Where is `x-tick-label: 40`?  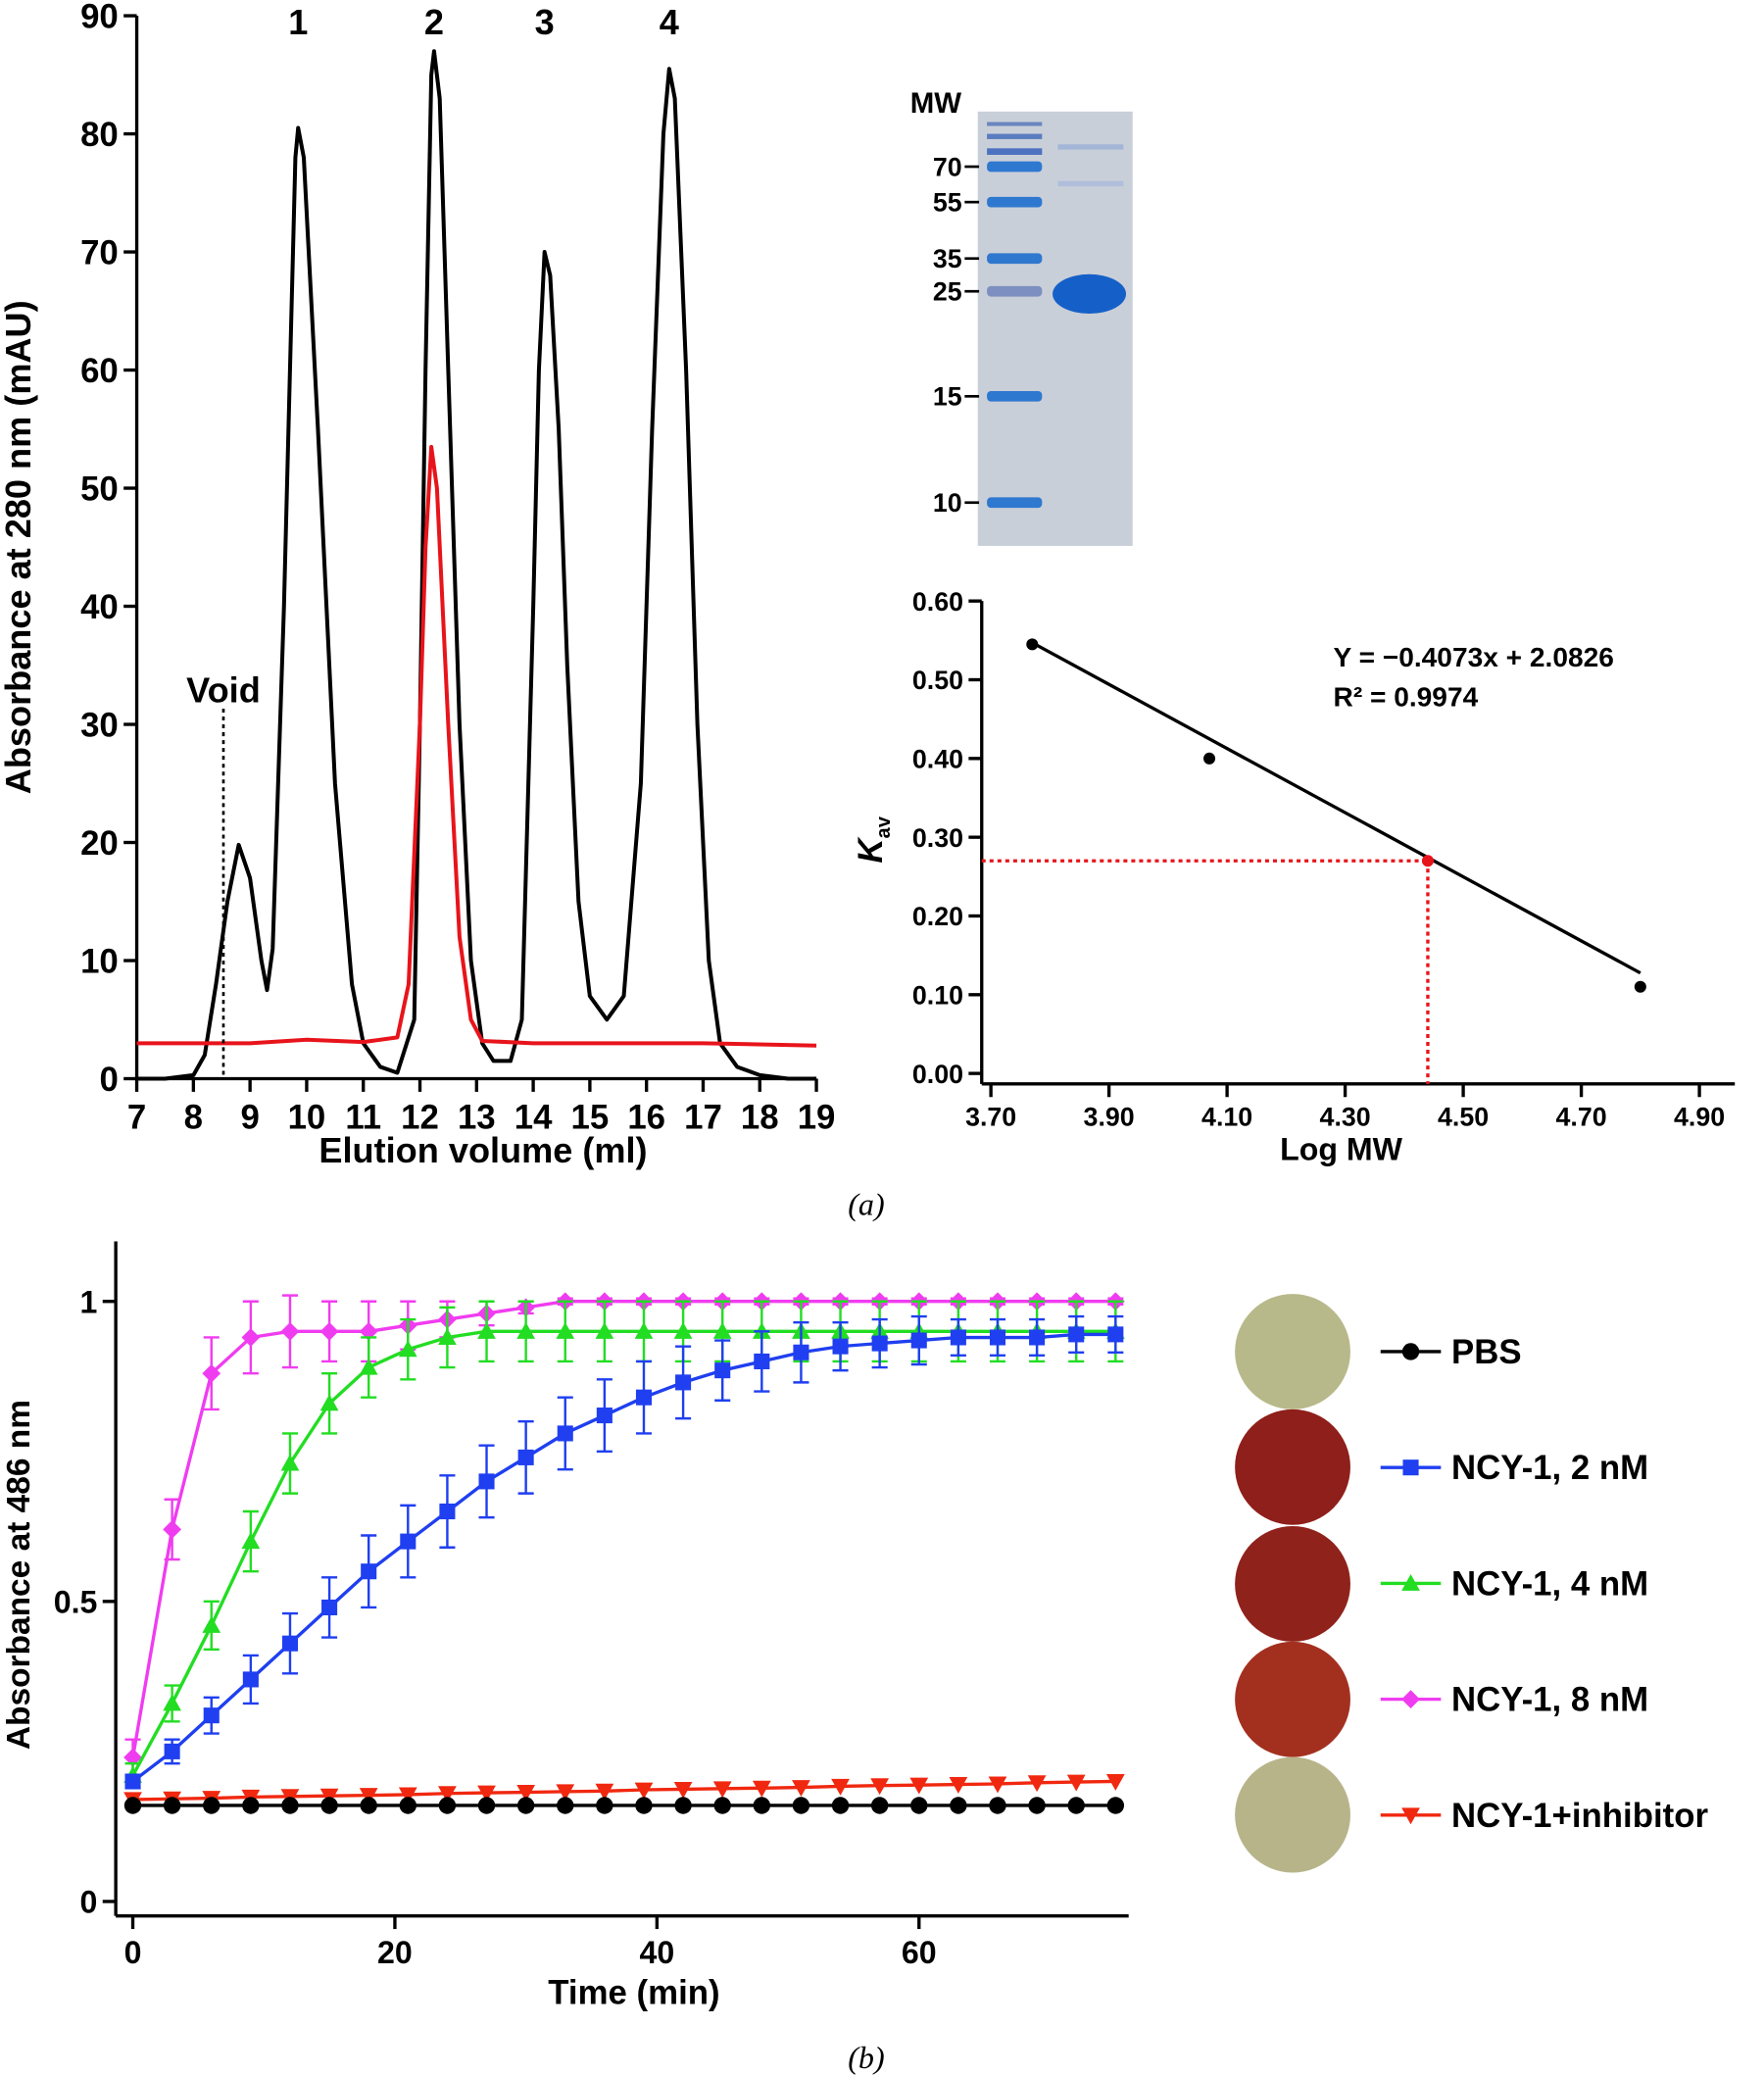
x-tick-label: 40 is located at coordinates (656, 1953).